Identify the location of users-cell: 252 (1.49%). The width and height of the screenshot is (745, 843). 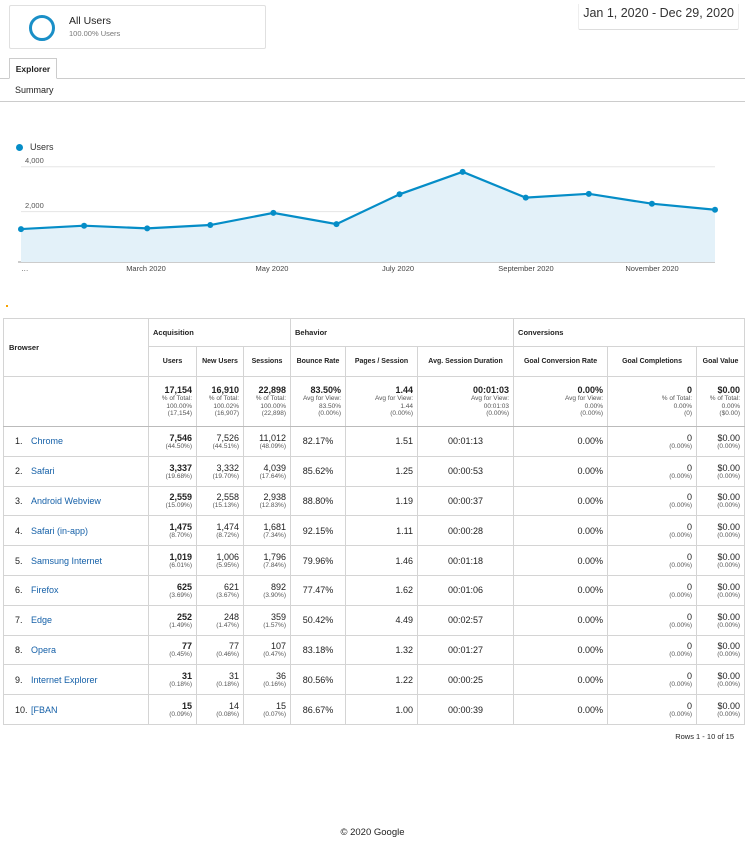
(172, 620).